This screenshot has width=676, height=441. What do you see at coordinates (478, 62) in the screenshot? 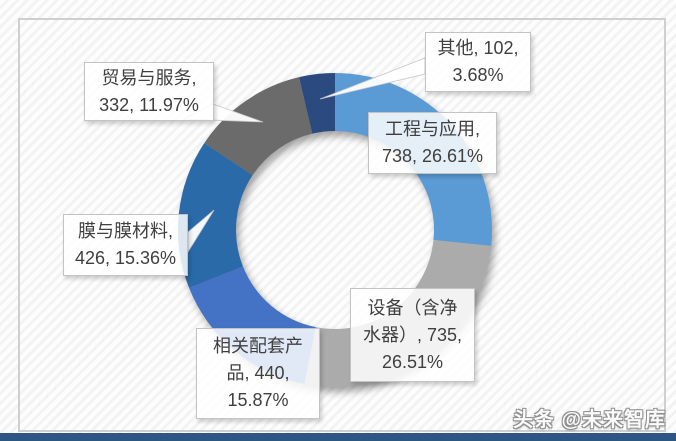
I see `data-label-other: 其他, 102, 3.68%` at bounding box center [478, 62].